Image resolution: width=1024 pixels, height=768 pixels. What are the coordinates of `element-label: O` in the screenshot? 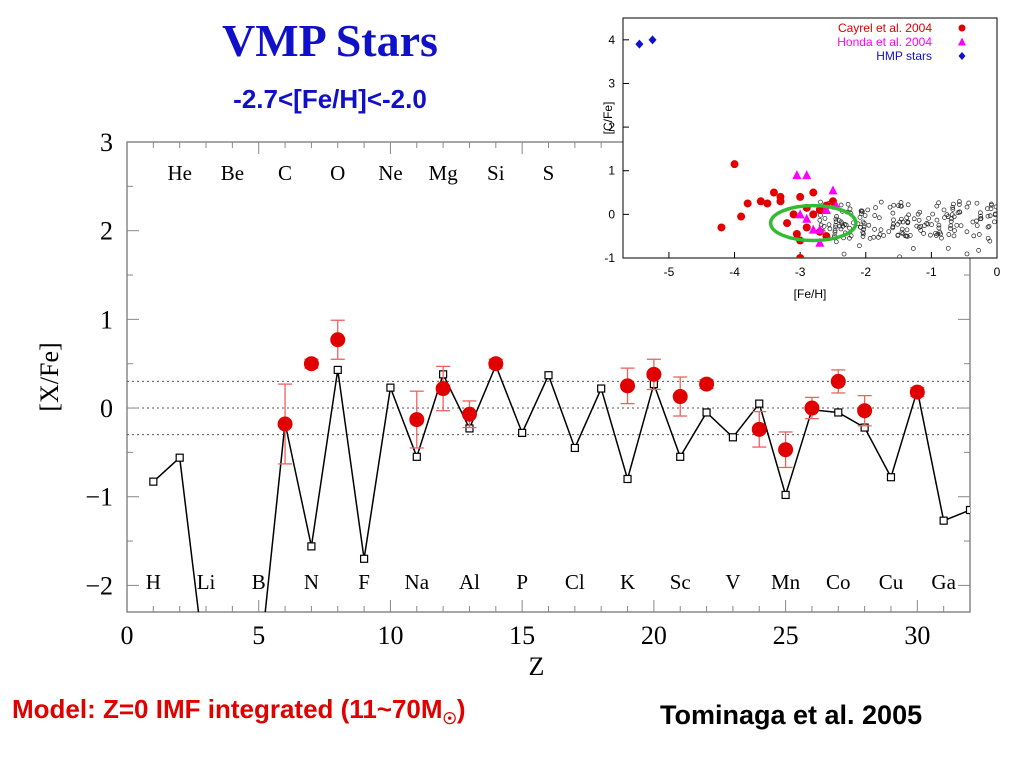 It's located at (337, 173).